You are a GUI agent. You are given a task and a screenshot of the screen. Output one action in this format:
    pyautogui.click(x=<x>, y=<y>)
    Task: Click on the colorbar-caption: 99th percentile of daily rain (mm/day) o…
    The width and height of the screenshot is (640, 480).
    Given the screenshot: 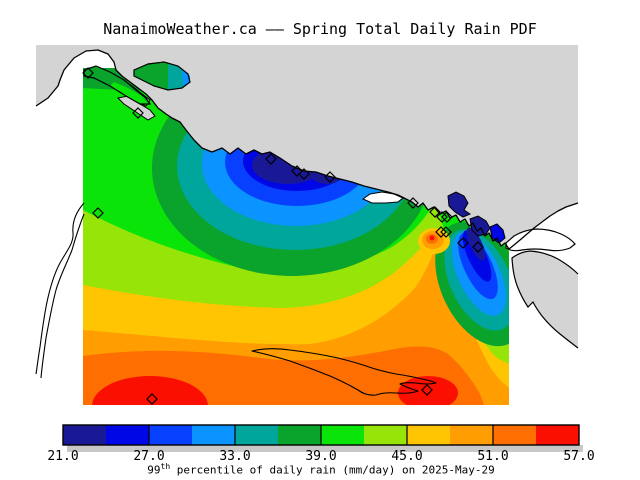 What is the action you would take?
    pyautogui.click(x=320, y=469)
    